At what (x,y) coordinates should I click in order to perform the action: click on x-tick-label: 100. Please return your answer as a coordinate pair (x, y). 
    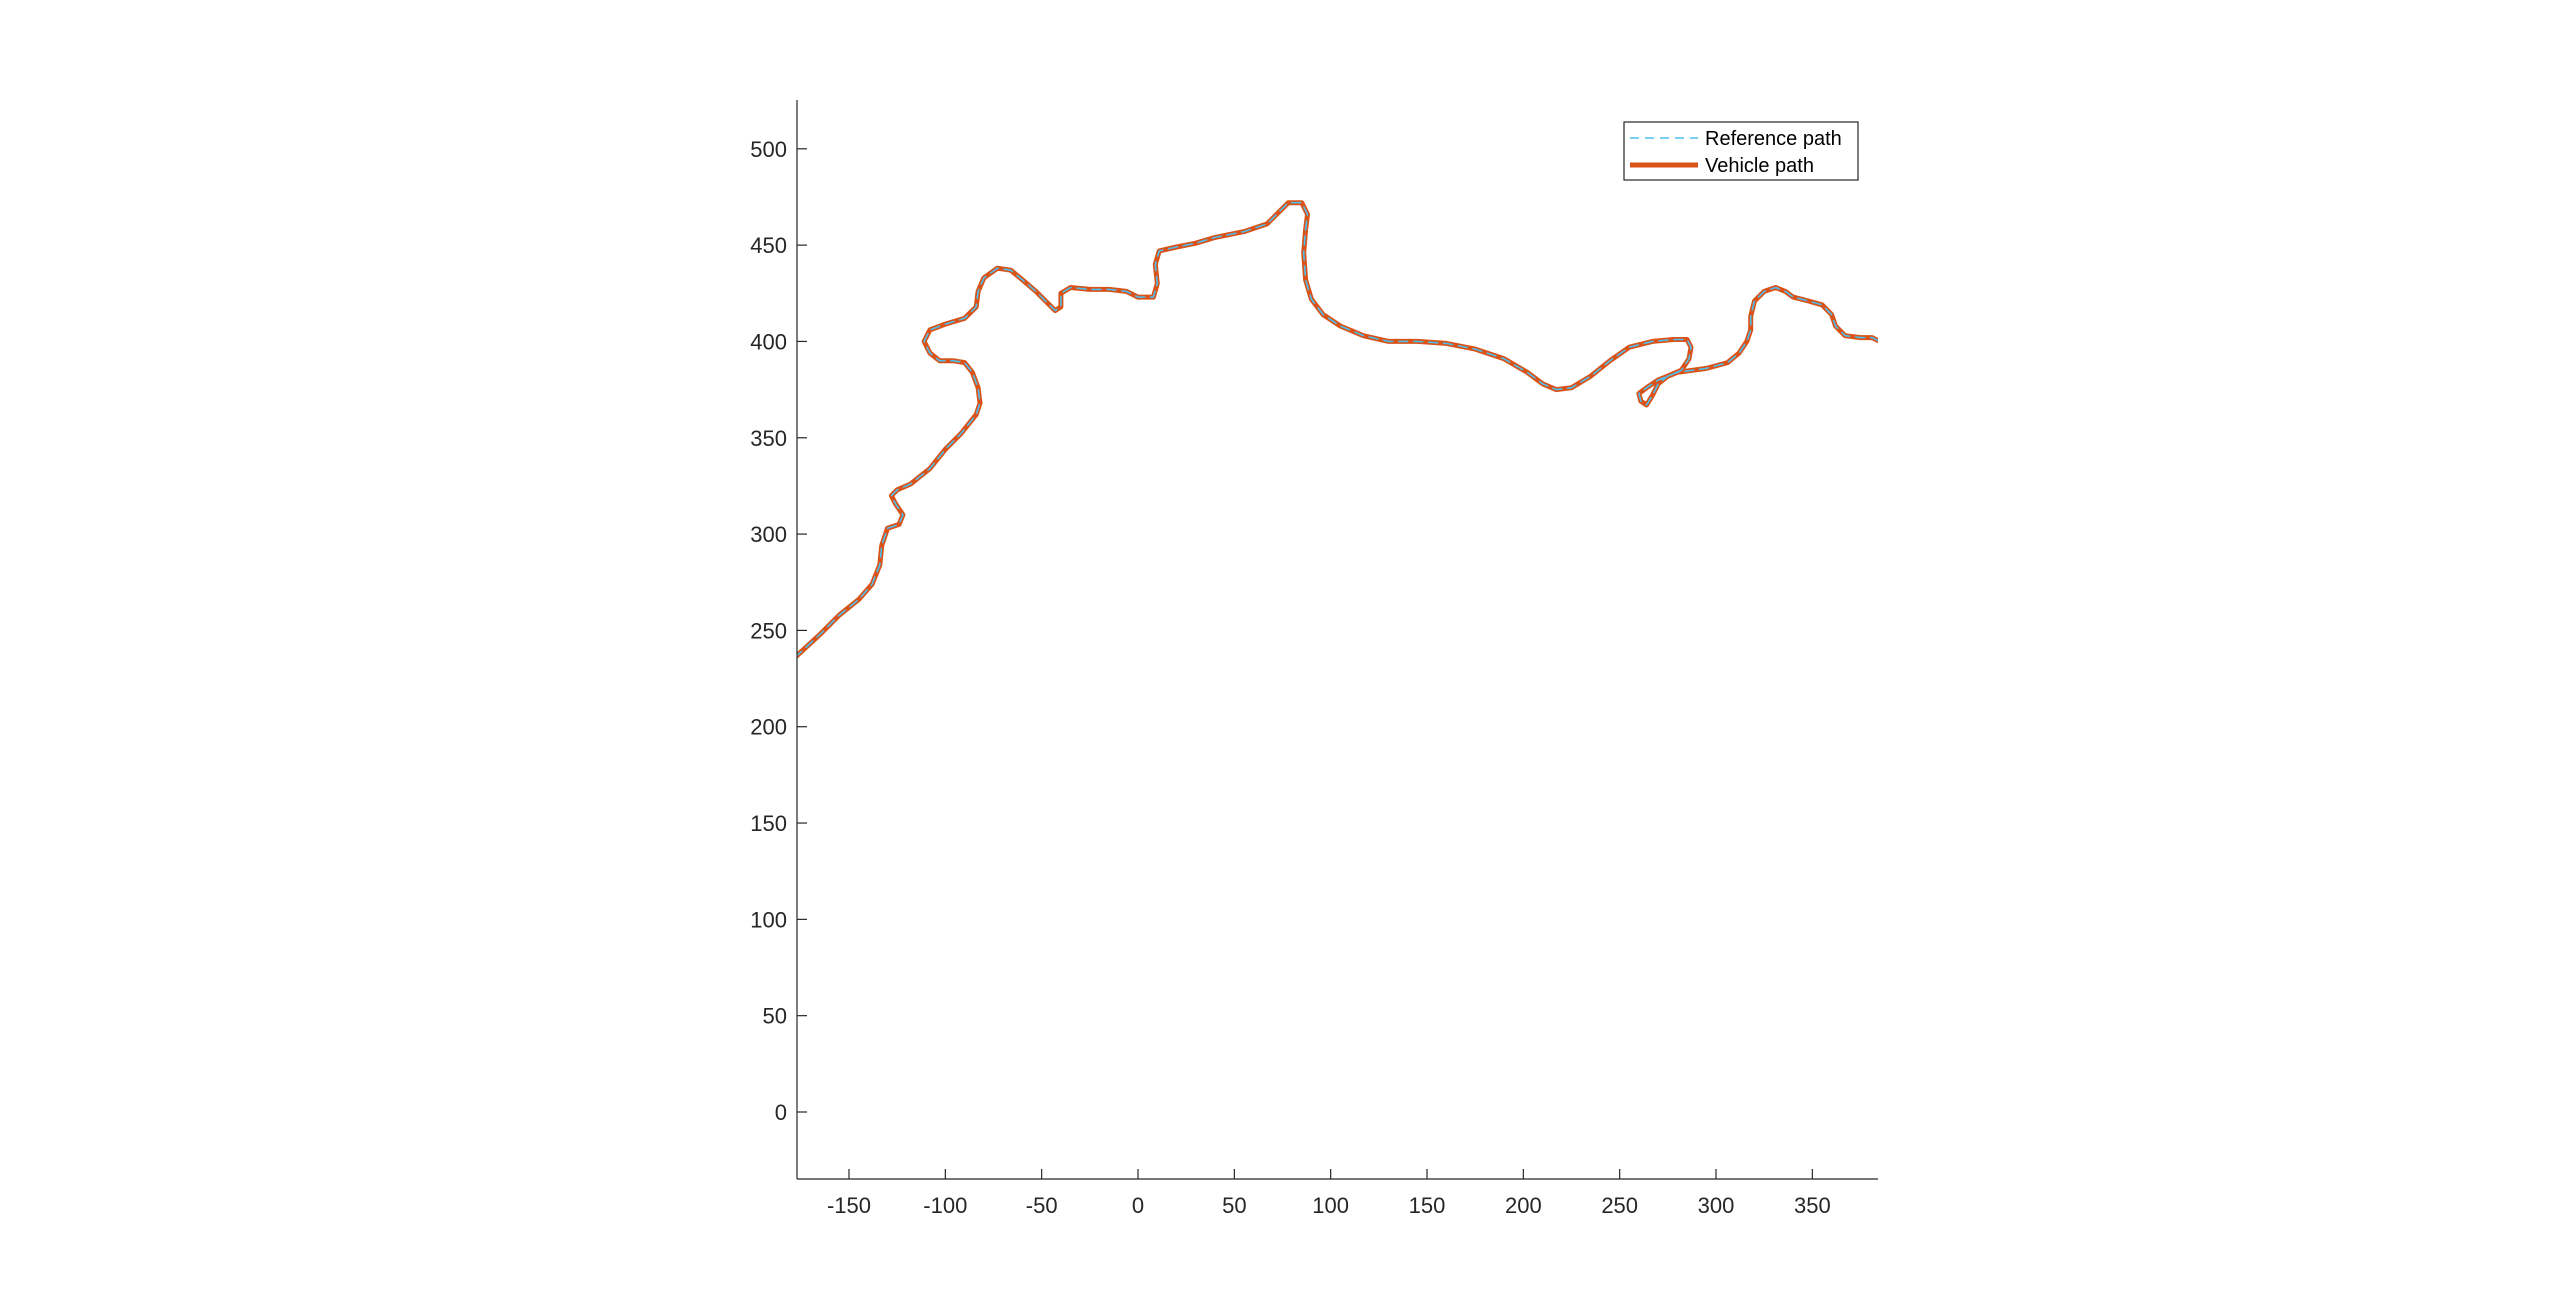
    Looking at the image, I should click on (1330, 1205).